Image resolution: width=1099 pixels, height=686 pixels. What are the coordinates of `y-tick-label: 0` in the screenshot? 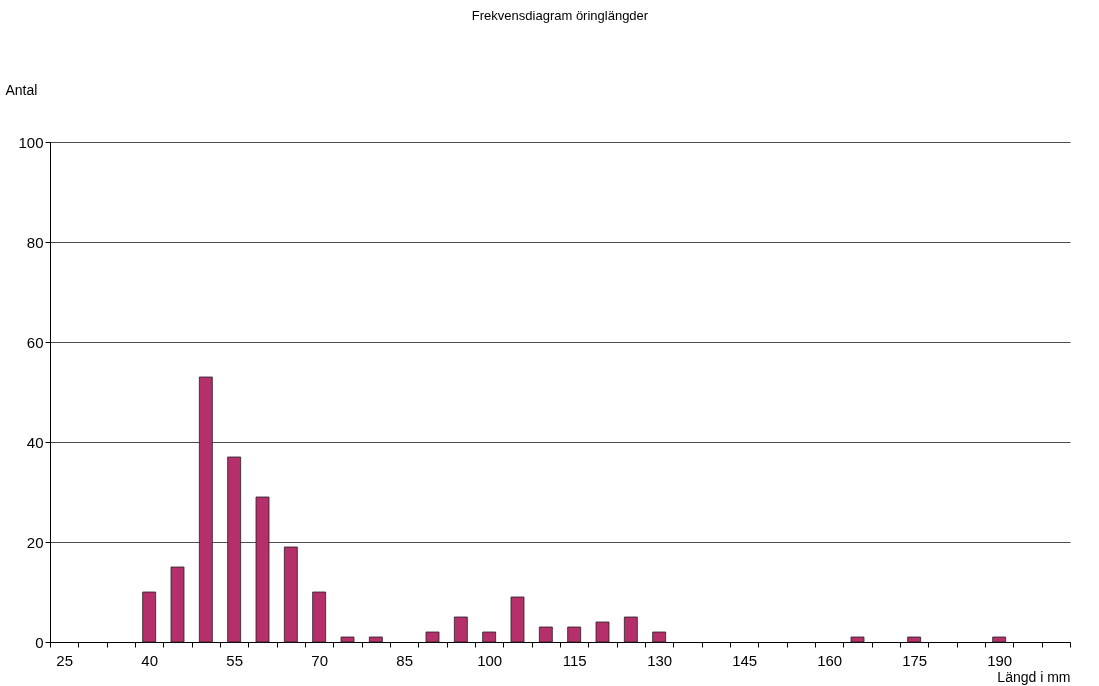 It's located at (39, 642).